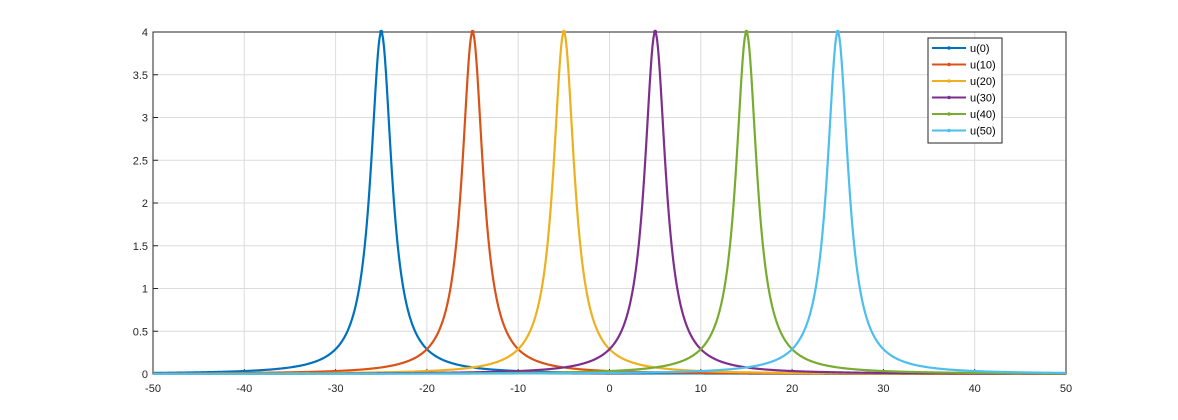 The width and height of the screenshot is (1178, 420). What do you see at coordinates (140, 247) in the screenshot?
I see `y-tick-label: 1.5` at bounding box center [140, 247].